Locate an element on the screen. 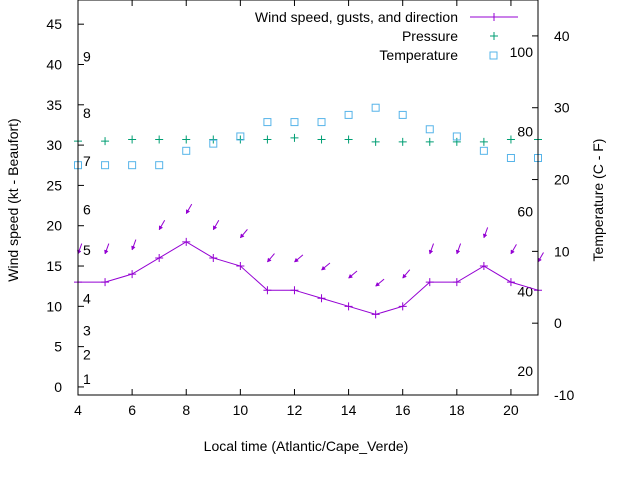 This screenshot has height=480, width=640. y-tick-label-right: 0 is located at coordinates (558, 323).